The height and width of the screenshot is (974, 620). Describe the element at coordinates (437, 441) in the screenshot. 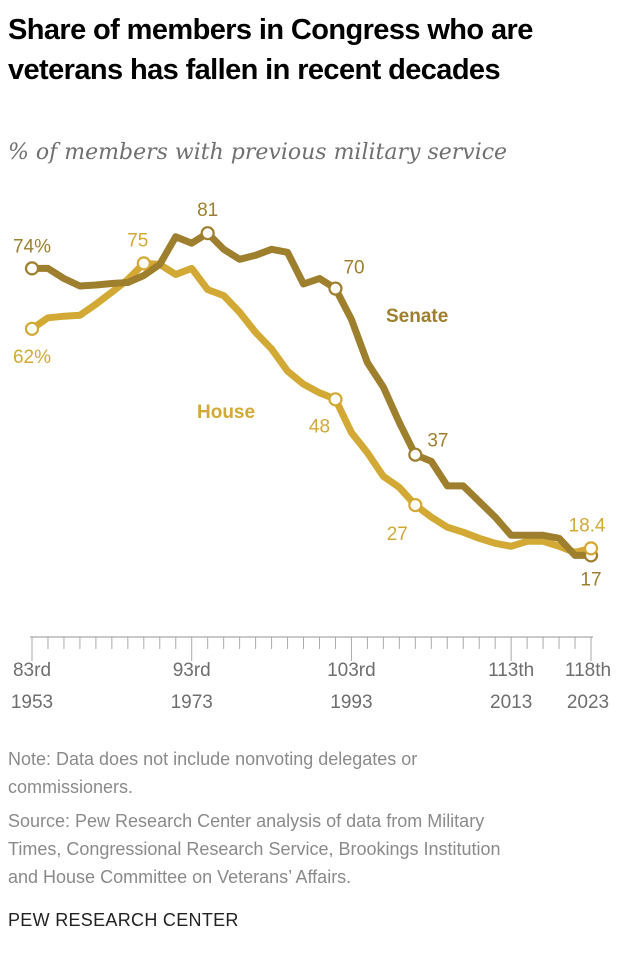

I see `data-label: 37` at that location.